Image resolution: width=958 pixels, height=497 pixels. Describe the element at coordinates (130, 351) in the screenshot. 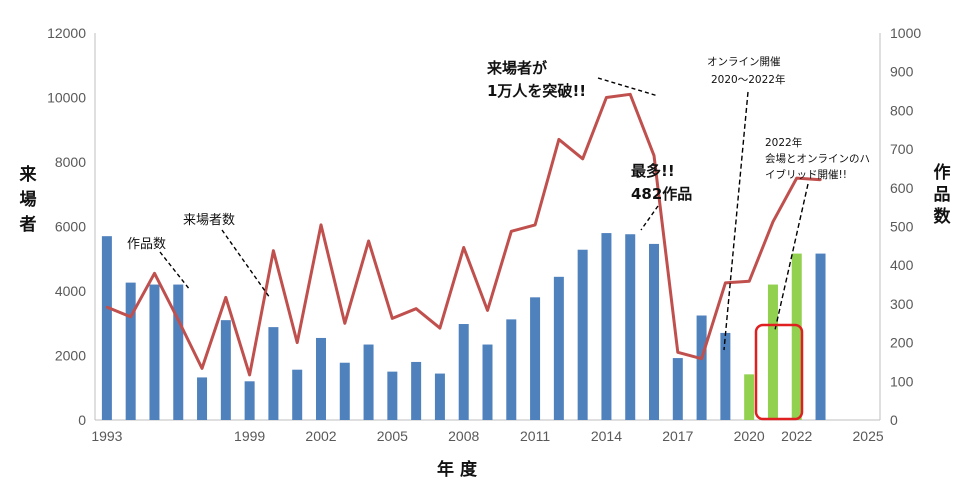

I see `bar-1994` at that location.